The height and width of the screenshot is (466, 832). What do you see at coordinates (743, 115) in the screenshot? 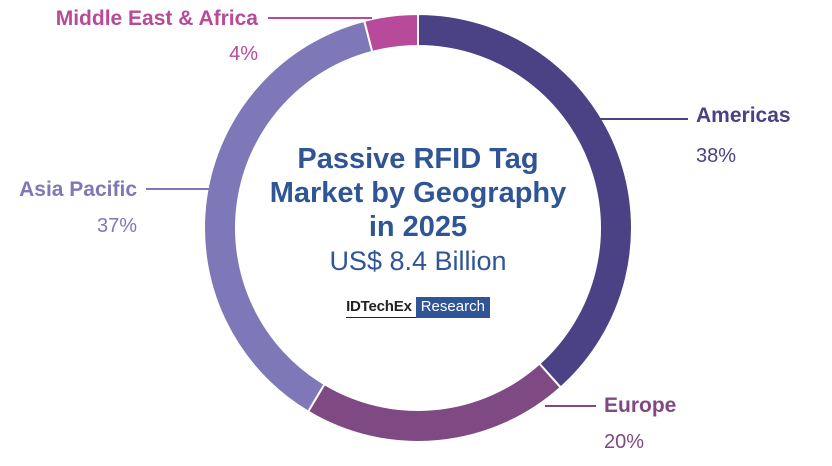
I see `segment-name-label: Americas` at bounding box center [743, 115].